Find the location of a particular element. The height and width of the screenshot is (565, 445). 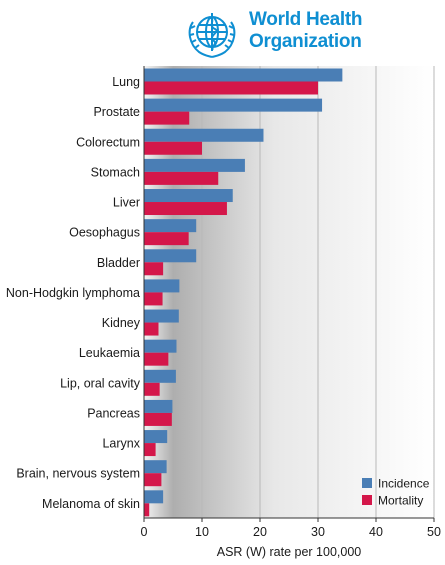

category-label: Brain, nervous system is located at coordinates (78, 474).